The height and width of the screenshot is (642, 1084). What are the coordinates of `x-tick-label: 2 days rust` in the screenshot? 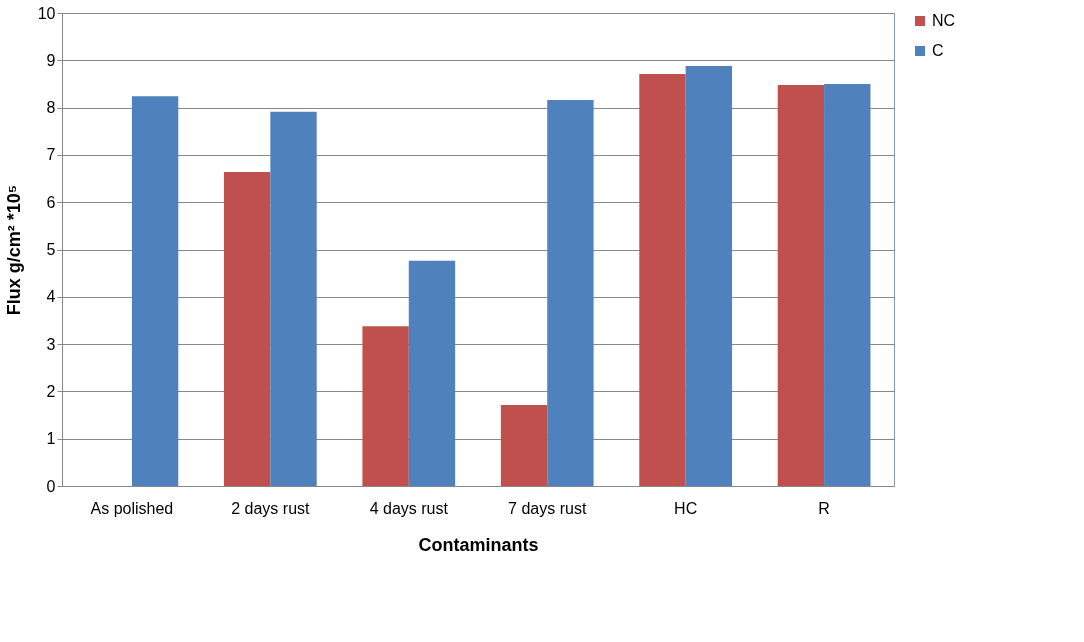 It's located at (271, 508).